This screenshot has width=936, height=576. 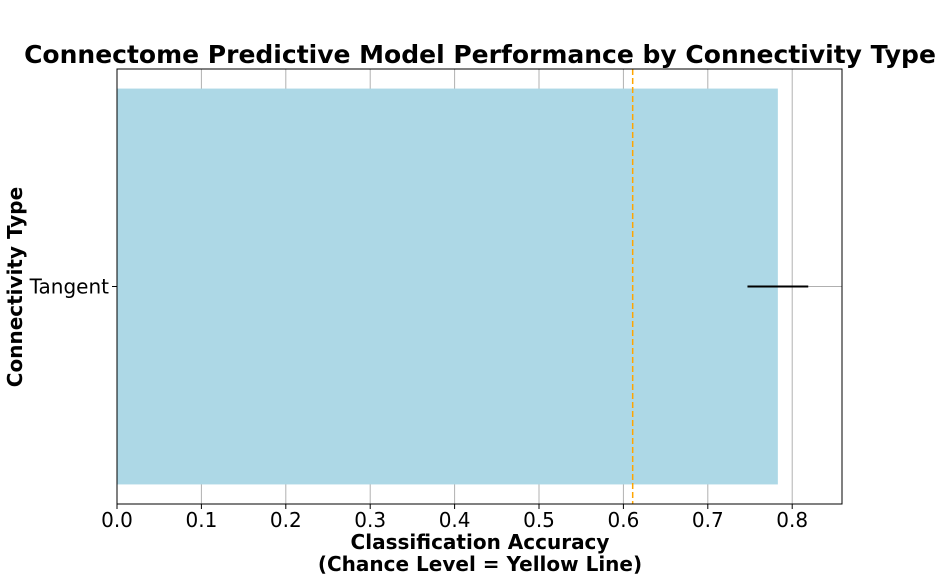 I want to click on y-ticks: Tangent, so click(x=73, y=287).